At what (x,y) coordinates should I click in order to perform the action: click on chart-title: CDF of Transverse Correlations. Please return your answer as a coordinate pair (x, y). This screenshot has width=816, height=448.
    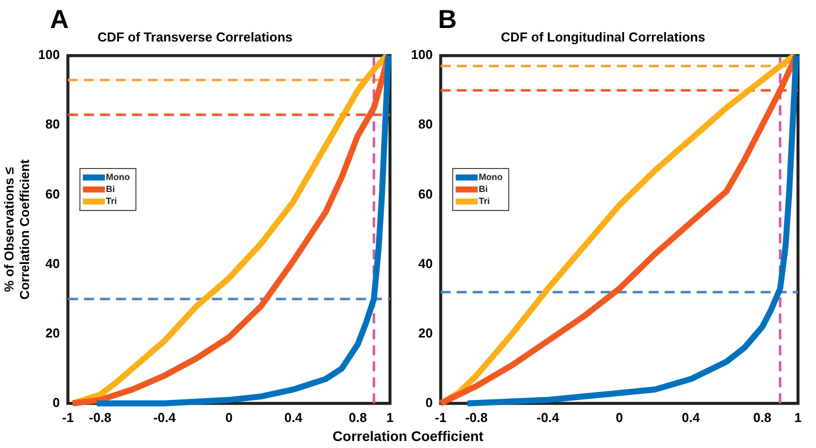
    Looking at the image, I should click on (195, 36).